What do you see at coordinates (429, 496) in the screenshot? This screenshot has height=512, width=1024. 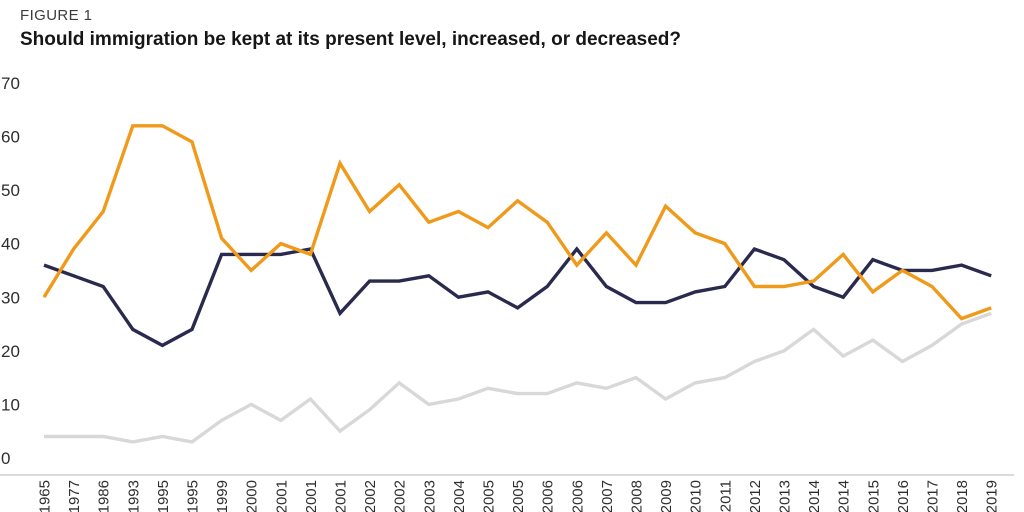 I see `x-axis-tick-label: 2003` at bounding box center [429, 496].